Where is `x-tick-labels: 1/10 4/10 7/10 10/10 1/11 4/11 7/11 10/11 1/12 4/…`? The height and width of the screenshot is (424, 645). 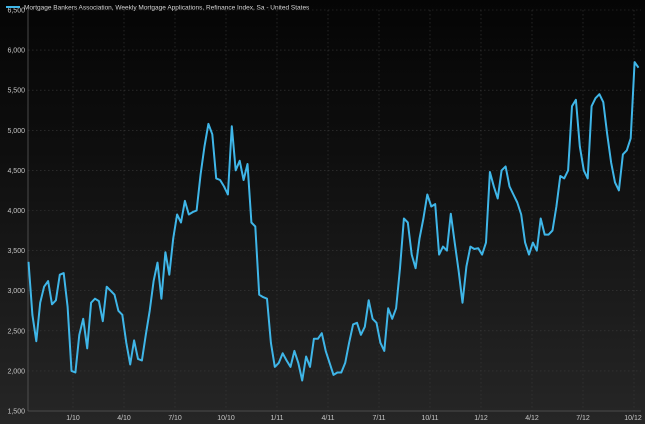
x-tick-labels: 1/10 4/10 7/10 10/10 1/11 4/11 7/11 10/11 1/12 4/… is located at coordinates (354, 418).